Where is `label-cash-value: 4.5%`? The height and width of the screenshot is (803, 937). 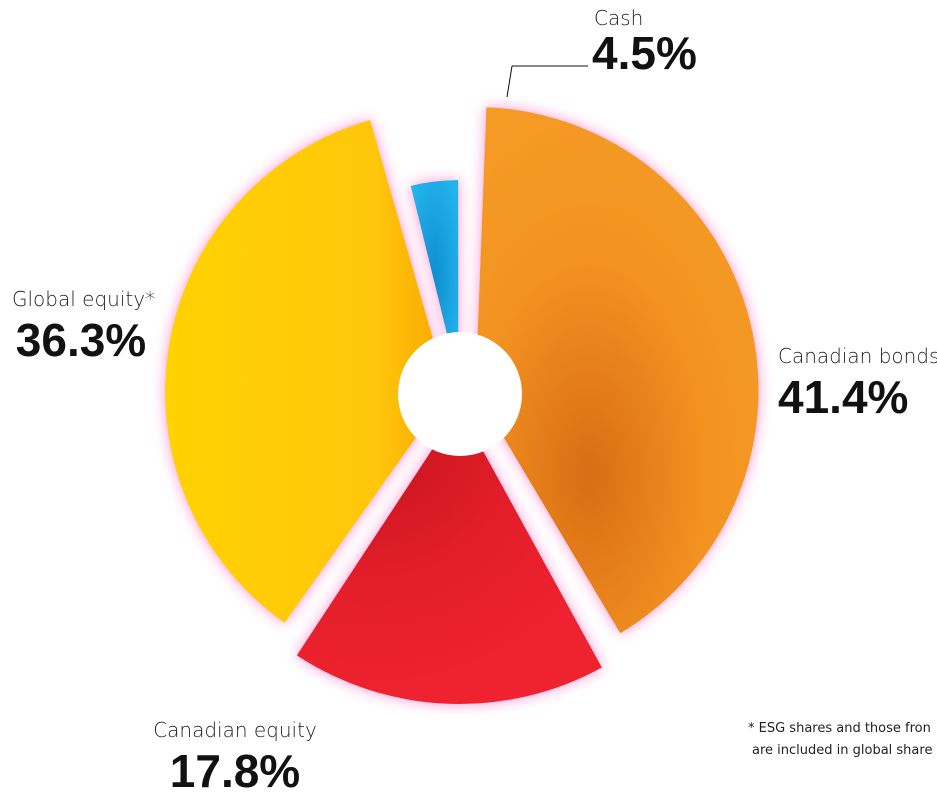
label-cash-value: 4.5% is located at coordinates (644, 53).